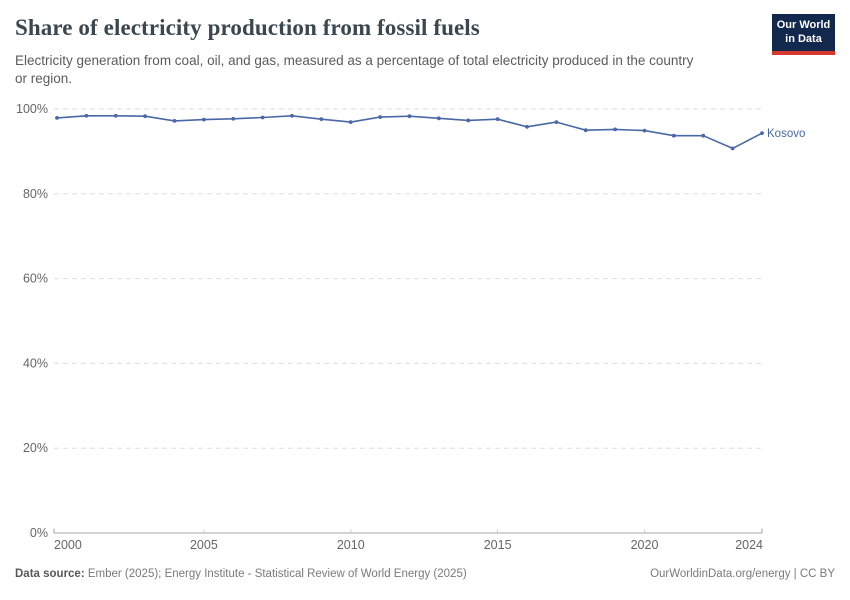  I want to click on x-tick-label-2024: 2024, so click(749, 545).